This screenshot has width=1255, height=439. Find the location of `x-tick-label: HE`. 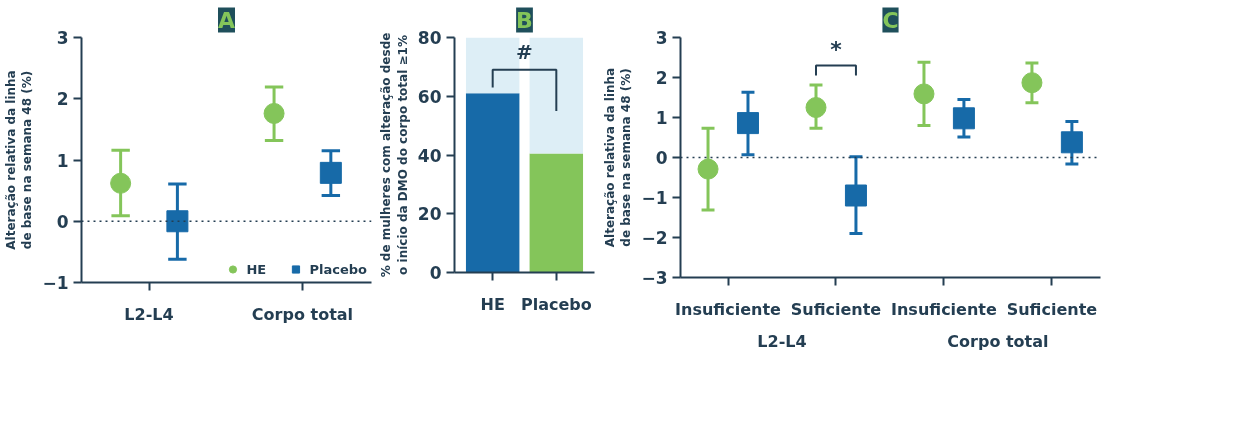

x-tick-label: HE is located at coordinates (492, 304).